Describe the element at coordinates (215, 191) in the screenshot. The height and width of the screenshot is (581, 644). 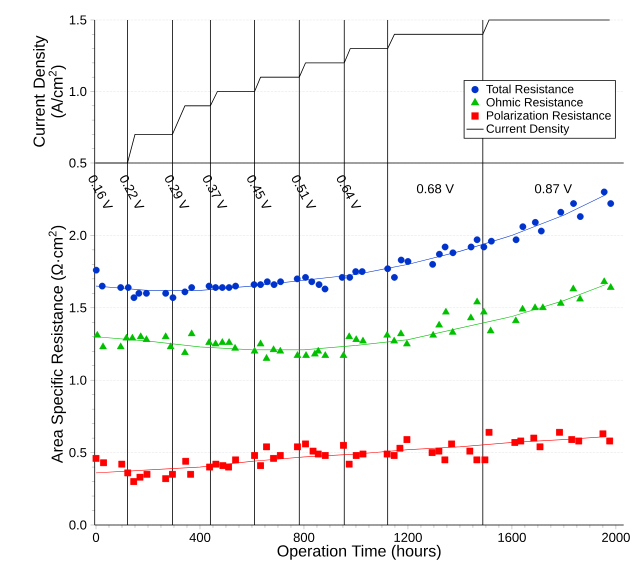
I see `annotation: 0.37 V` at that location.